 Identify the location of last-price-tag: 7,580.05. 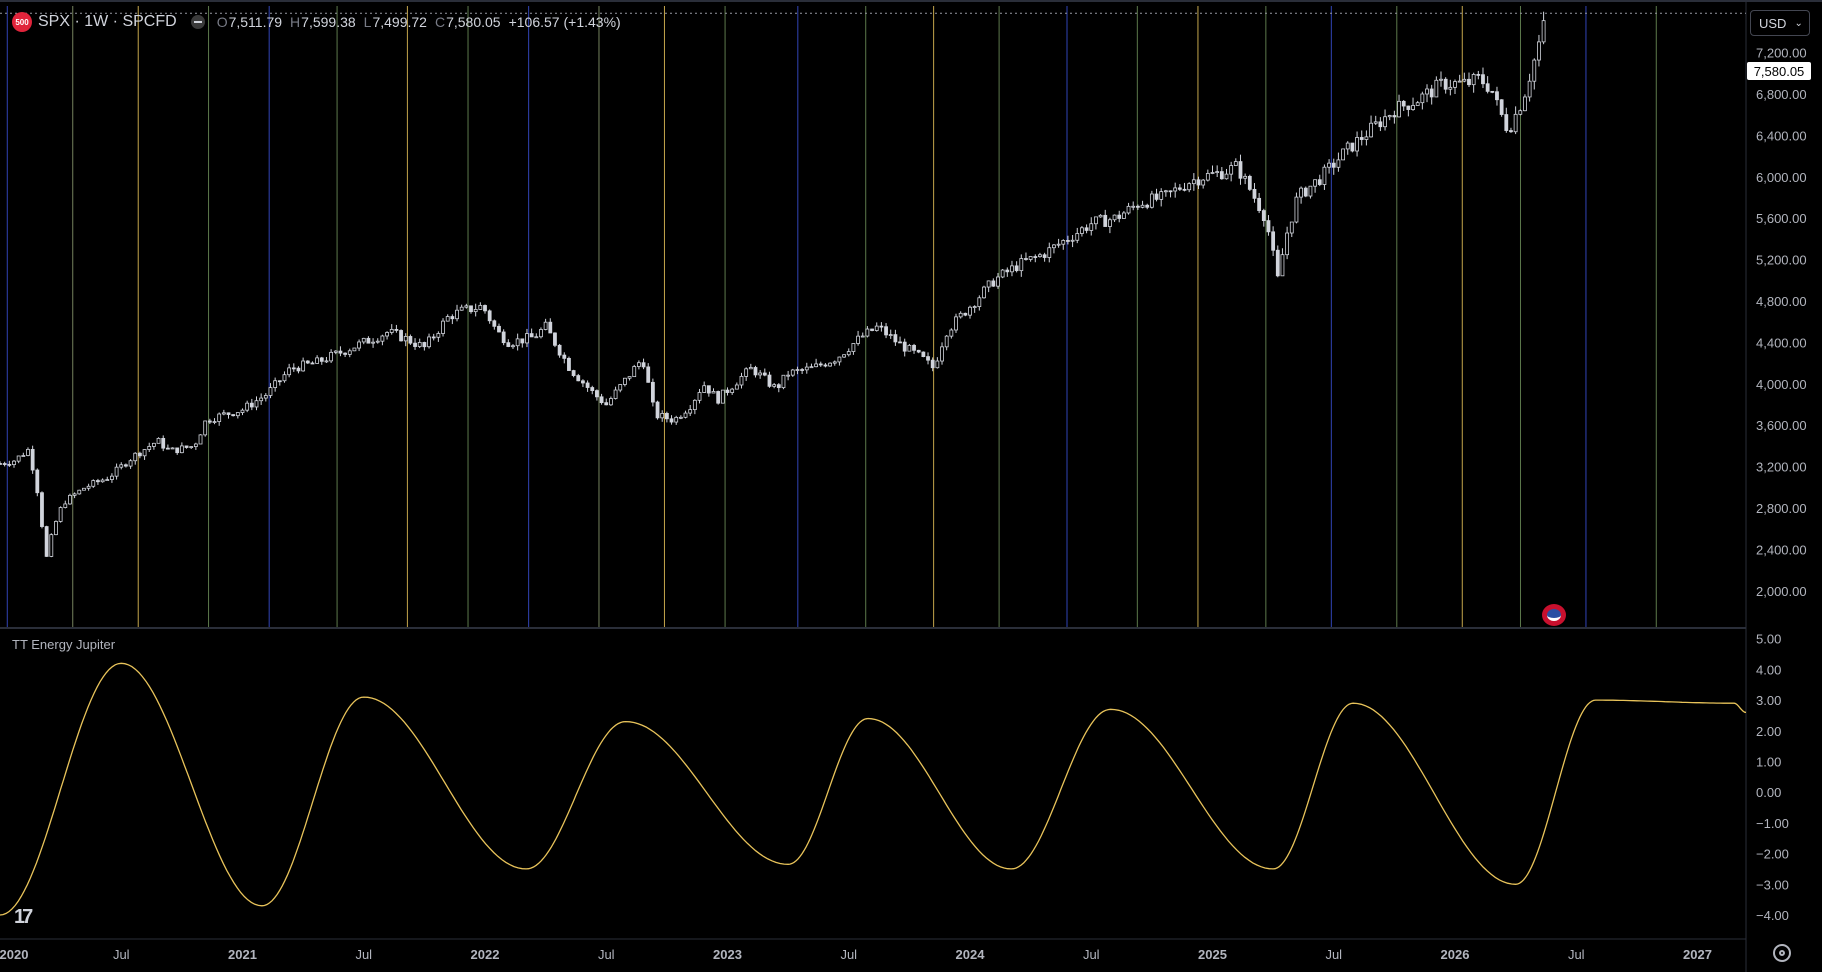
(1779, 71).